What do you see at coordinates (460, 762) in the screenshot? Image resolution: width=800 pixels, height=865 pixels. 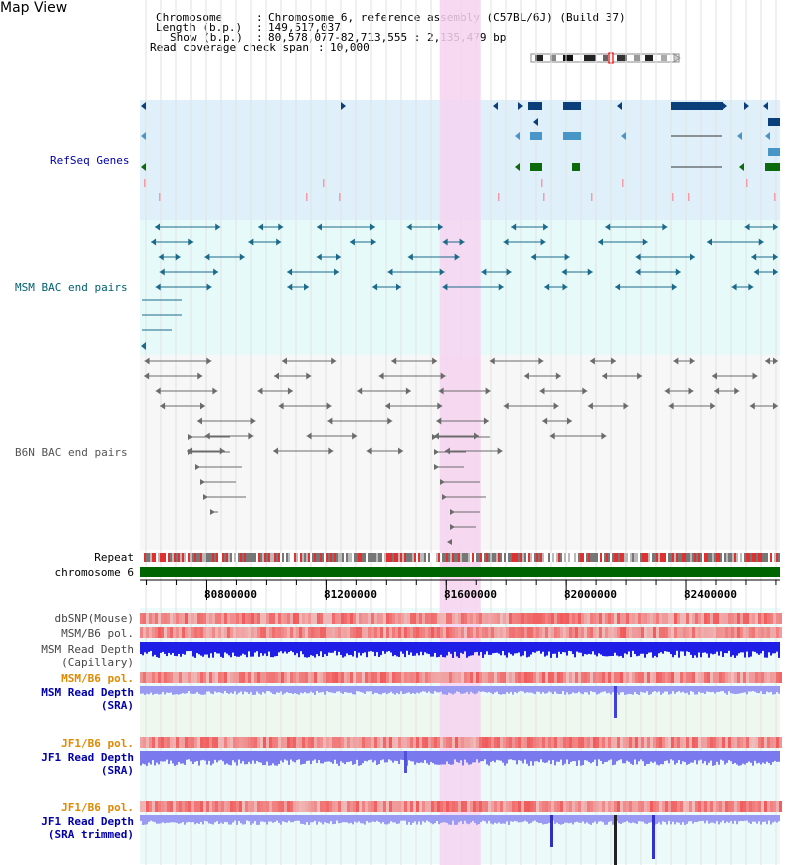 I see `jf1-depth-sra` at bounding box center [460, 762].